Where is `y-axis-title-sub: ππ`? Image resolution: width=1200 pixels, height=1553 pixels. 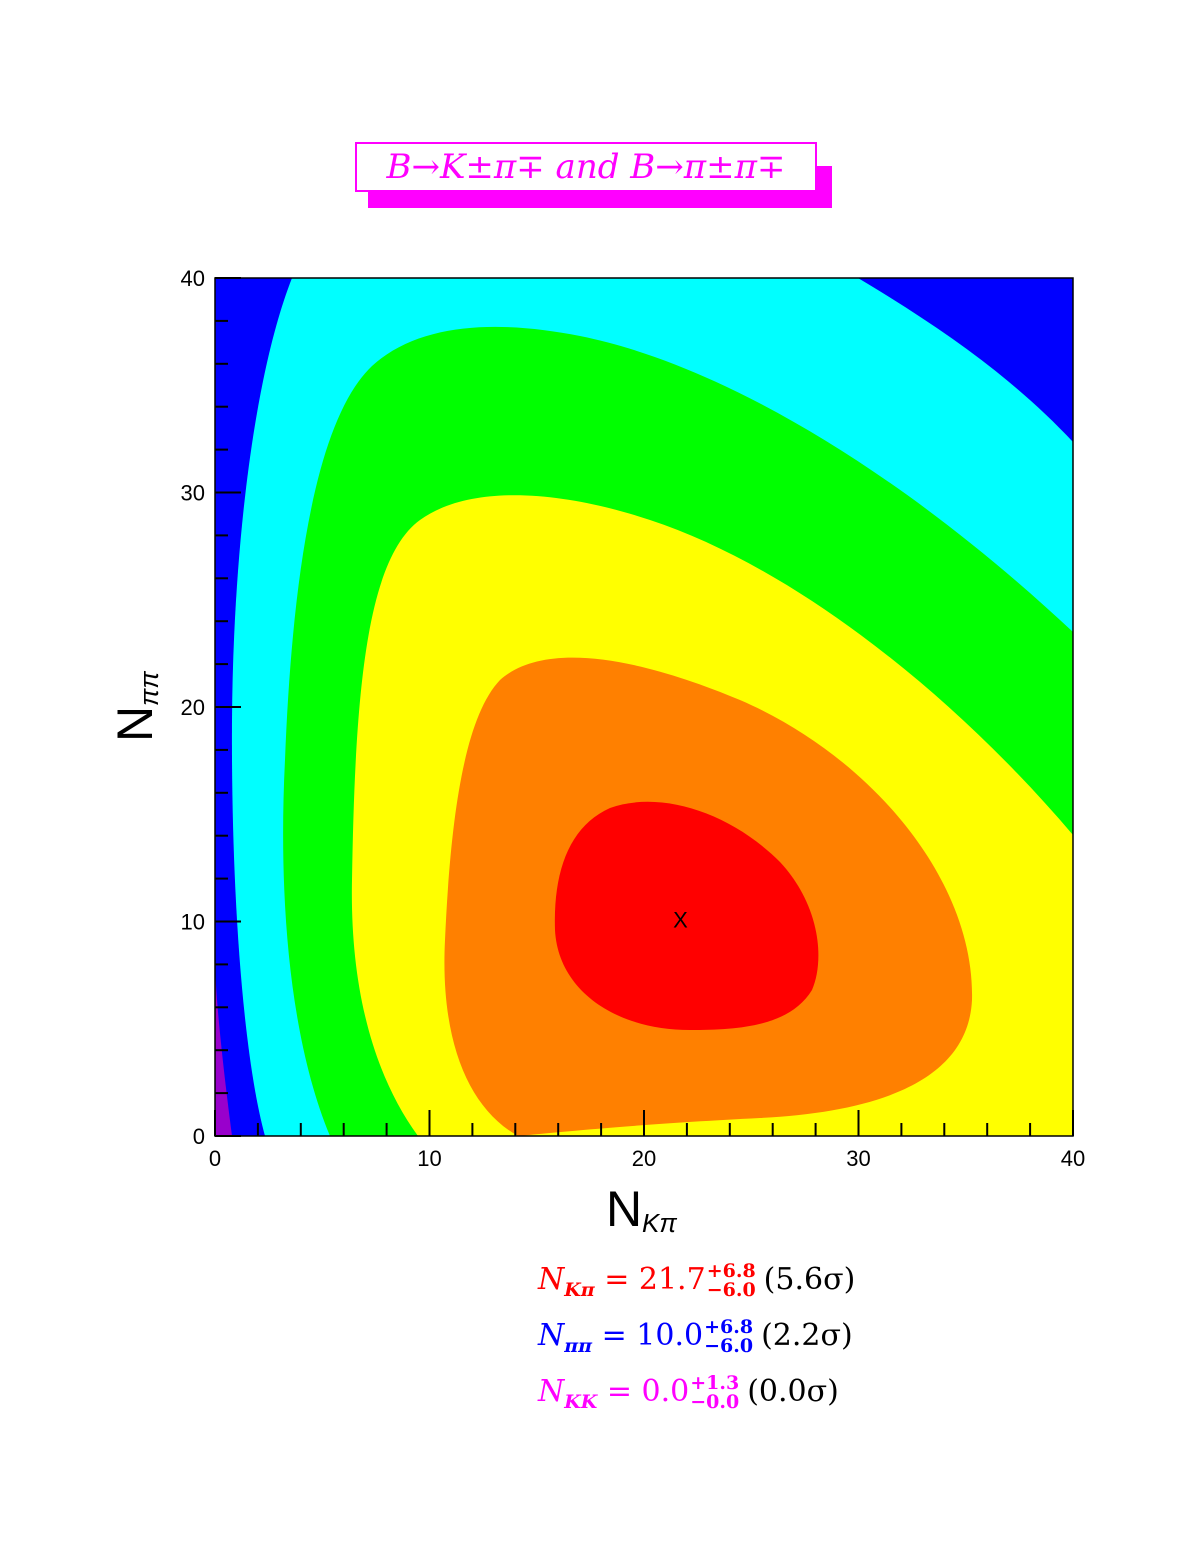 y-axis-title-sub: ππ is located at coordinates (149, 688).